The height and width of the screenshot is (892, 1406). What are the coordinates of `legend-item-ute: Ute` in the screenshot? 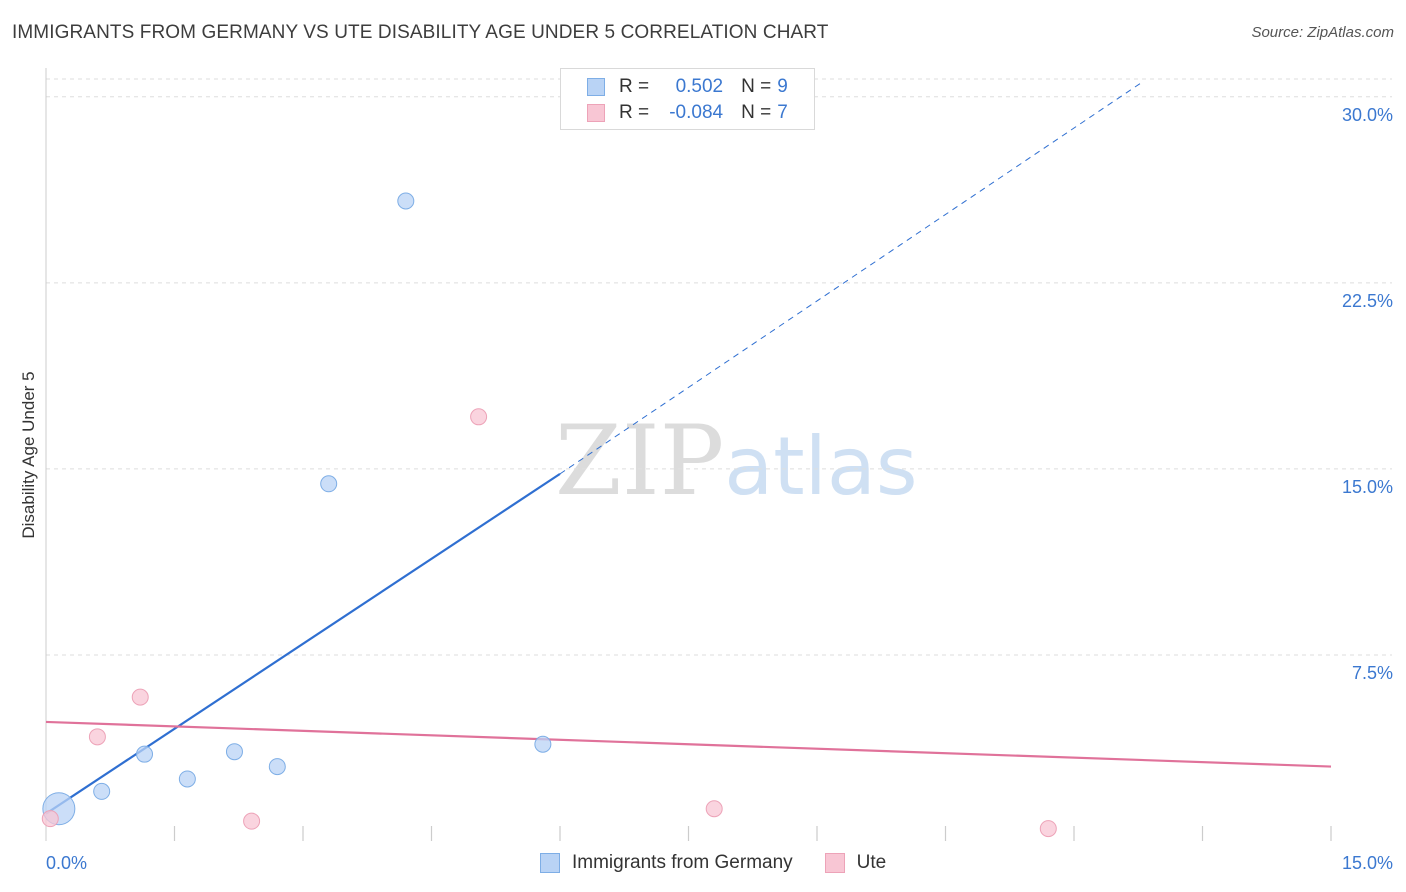 It's located at (855, 863).